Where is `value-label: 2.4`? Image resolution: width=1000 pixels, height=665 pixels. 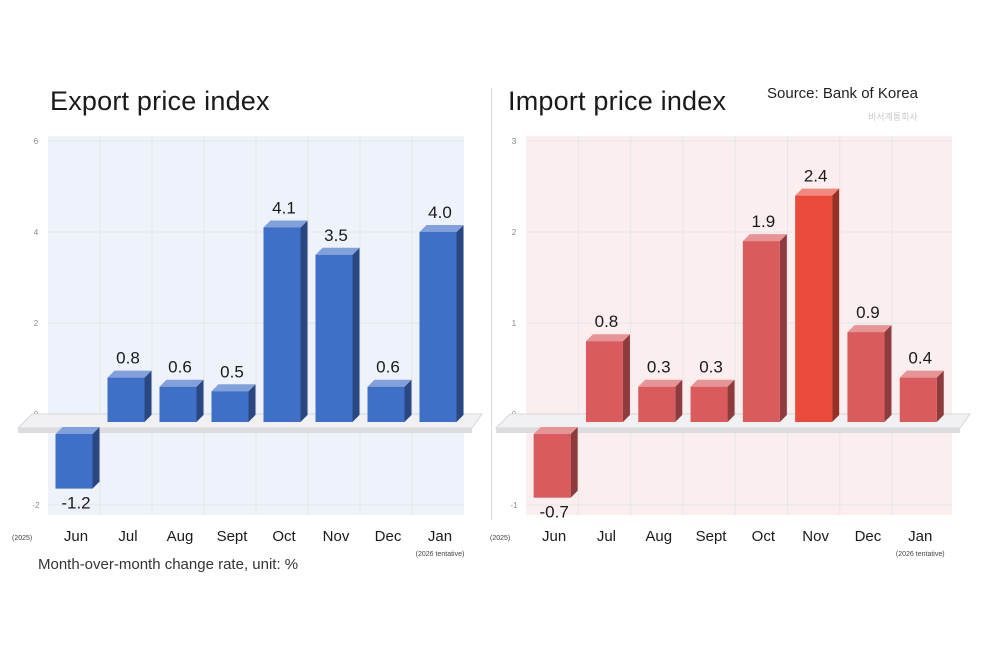 value-label: 2.4 is located at coordinates (816, 176).